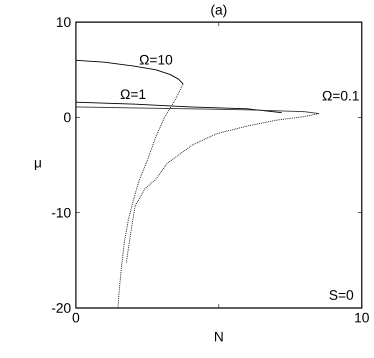 This screenshot has height=358, width=374. What do you see at coordinates (156, 59) in the screenshot?
I see `series-label: Ω=10` at bounding box center [156, 59].